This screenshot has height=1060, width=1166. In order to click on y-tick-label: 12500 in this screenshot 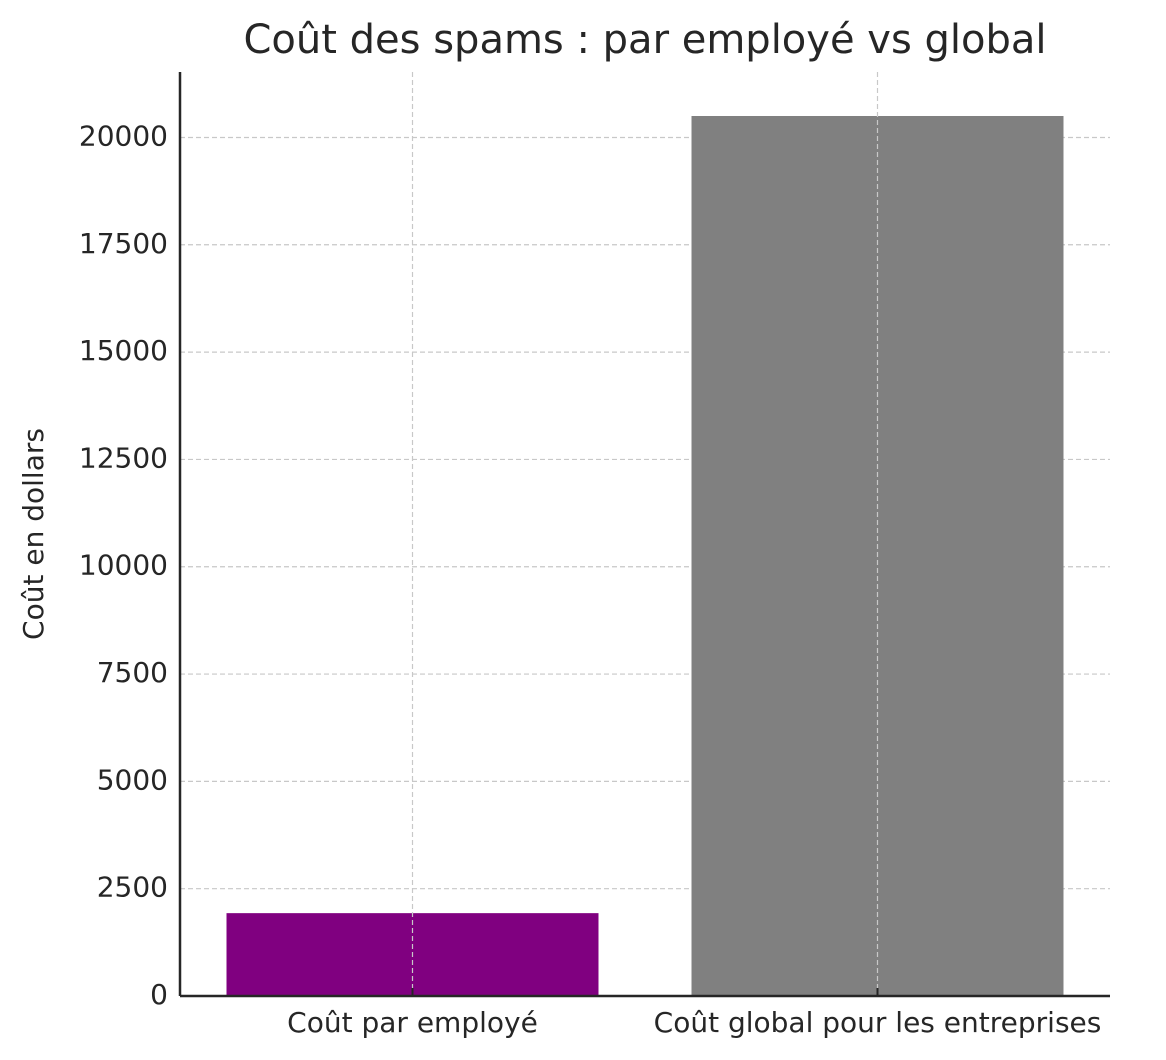, I will do `click(123, 457)`.